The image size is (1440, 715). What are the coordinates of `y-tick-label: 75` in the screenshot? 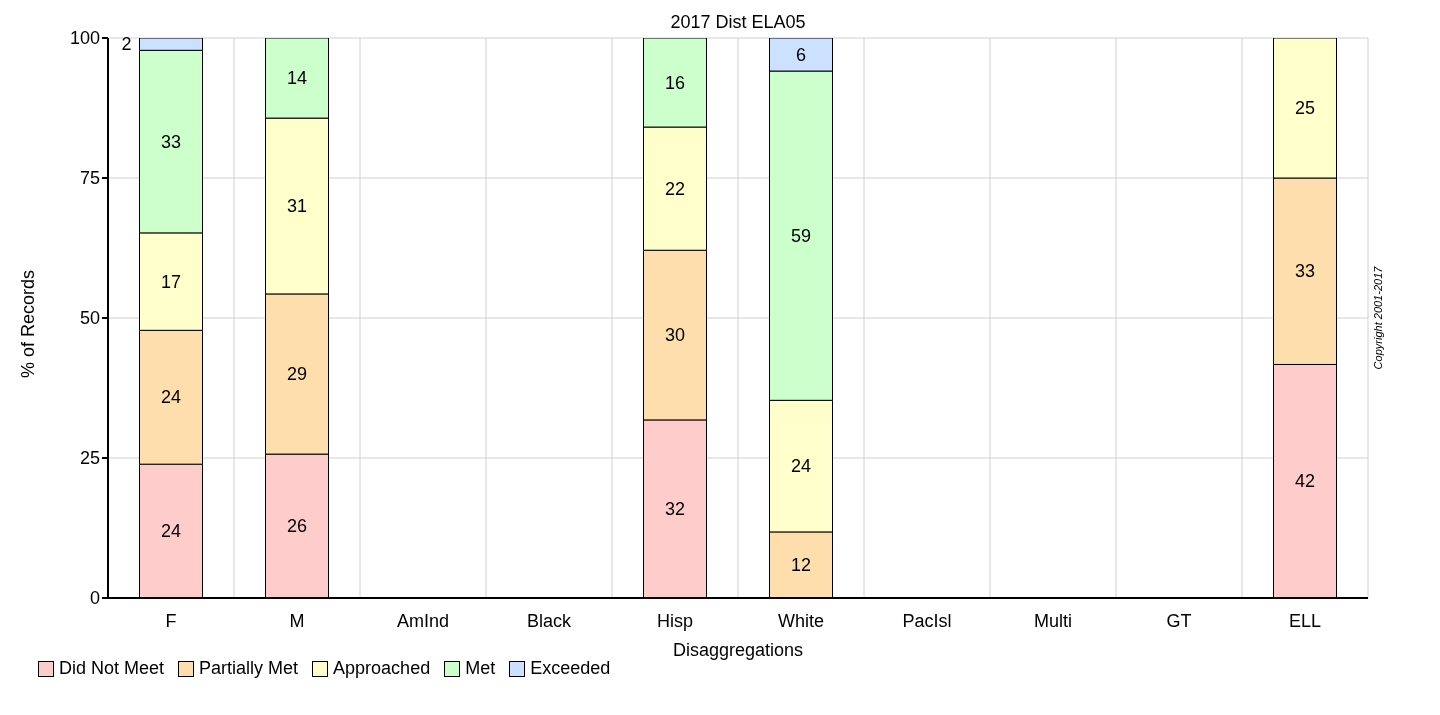 It's located at (89, 178).